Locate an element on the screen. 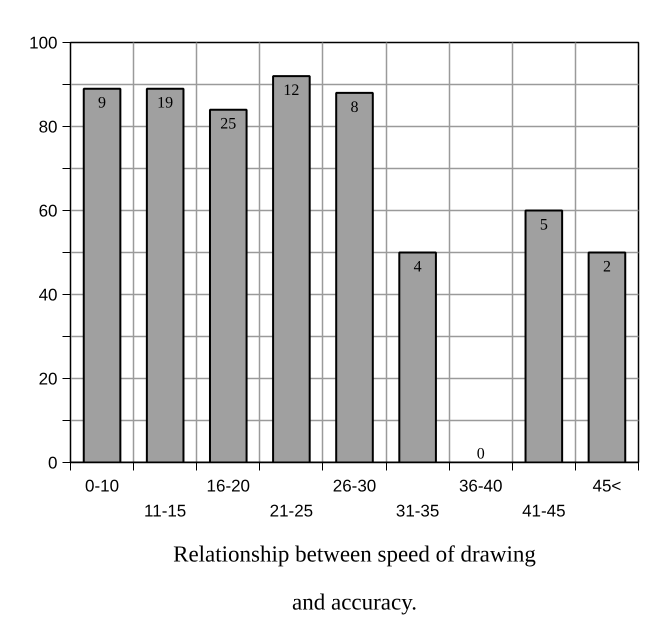  y-tick-label: 60 is located at coordinates (48, 211).